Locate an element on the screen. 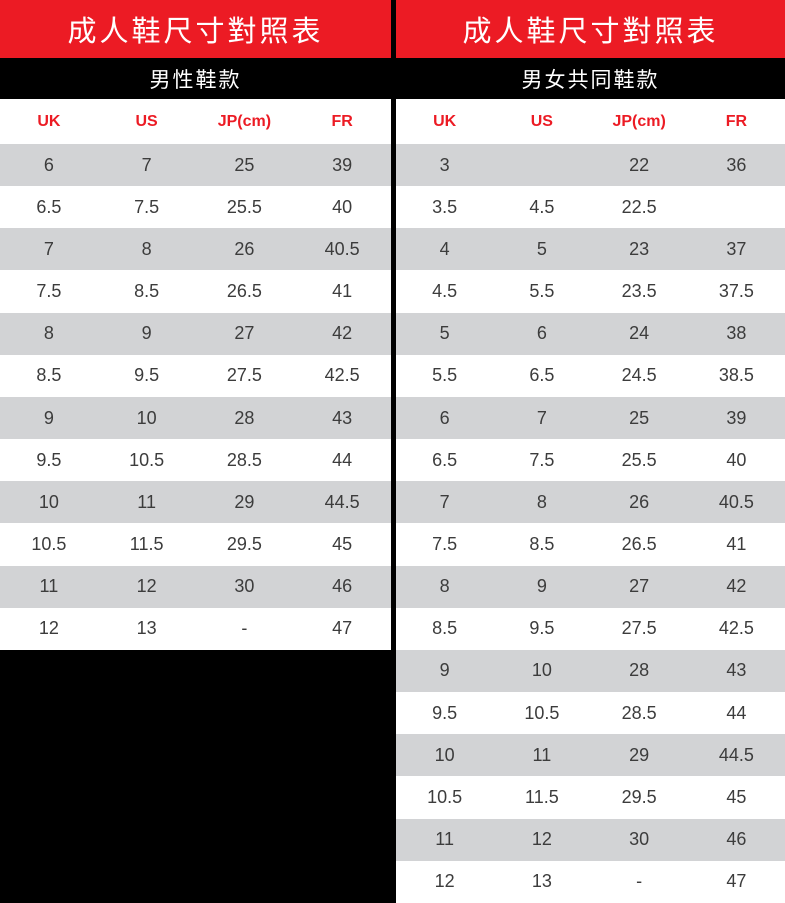  size-cell: 38 is located at coordinates (736, 333).